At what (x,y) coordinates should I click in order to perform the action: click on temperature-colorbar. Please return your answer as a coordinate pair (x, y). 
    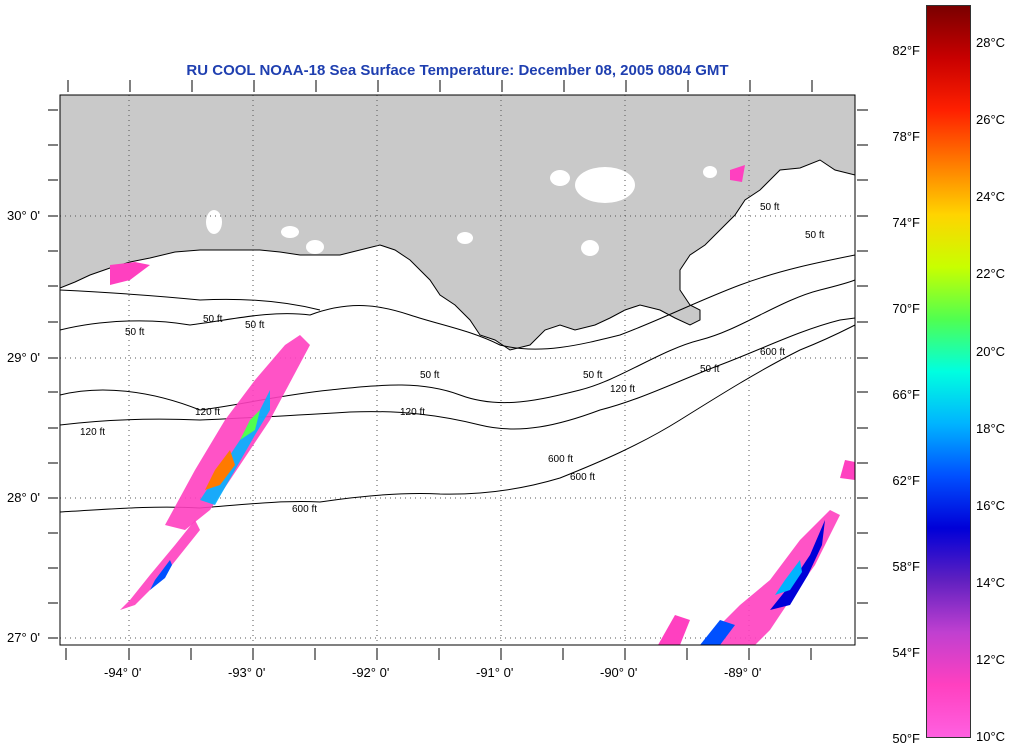
    Looking at the image, I should click on (948, 371).